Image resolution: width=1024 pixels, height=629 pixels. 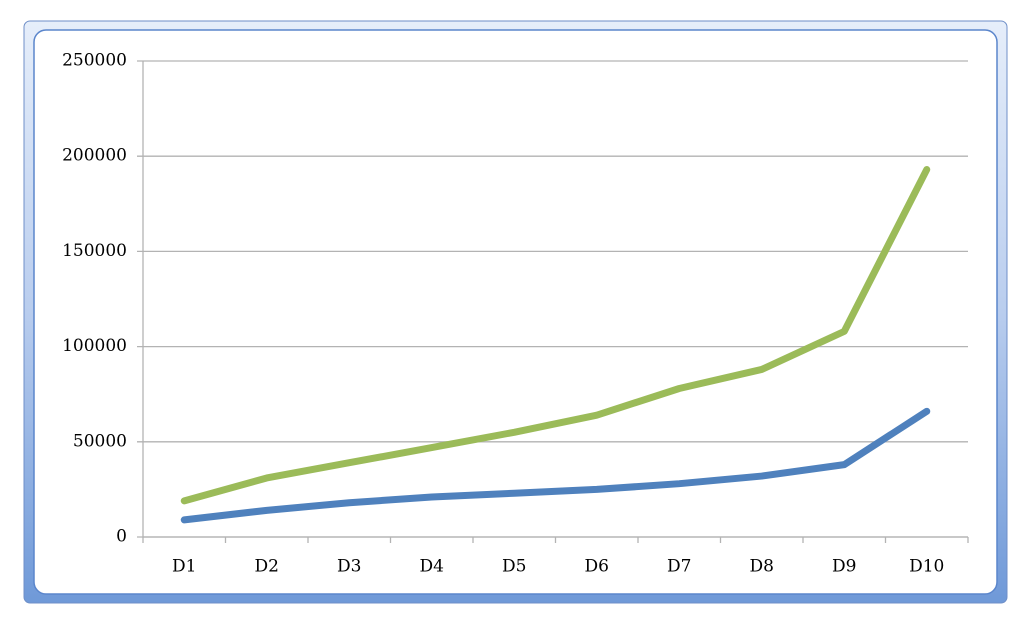 I want to click on x-tick-label: D2, so click(x=267, y=567).